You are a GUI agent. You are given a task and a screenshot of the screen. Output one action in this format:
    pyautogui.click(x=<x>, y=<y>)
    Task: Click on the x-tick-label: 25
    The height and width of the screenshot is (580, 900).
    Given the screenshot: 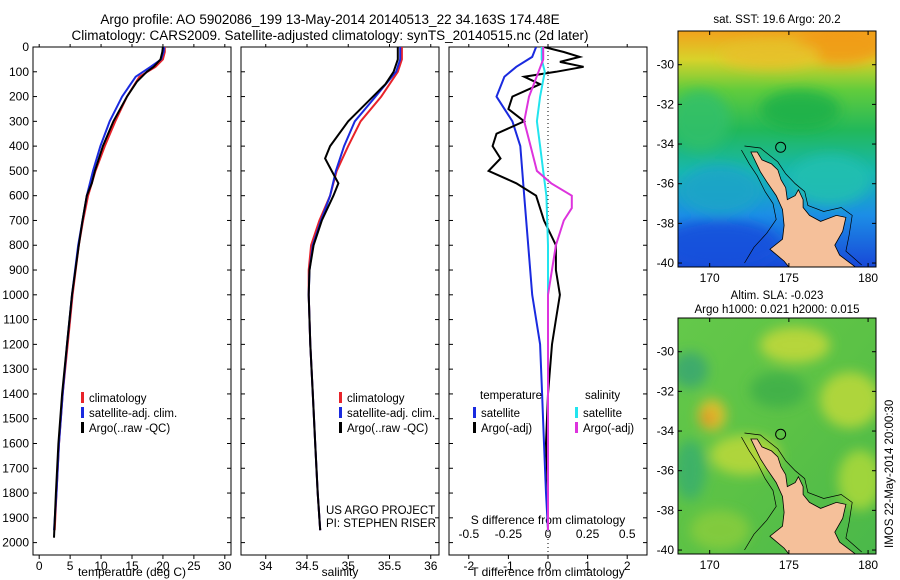 What is the action you would take?
    pyautogui.click(x=194, y=566)
    